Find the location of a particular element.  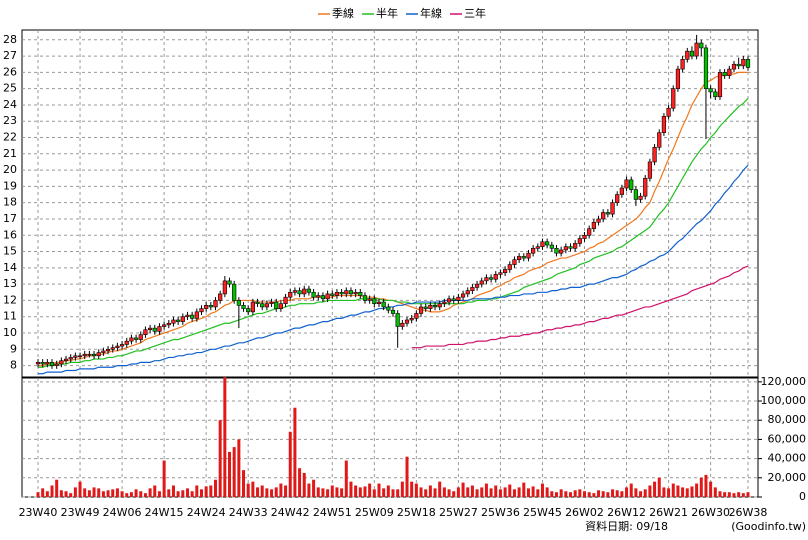

x-tick-label: 24W15 is located at coordinates (164, 512).